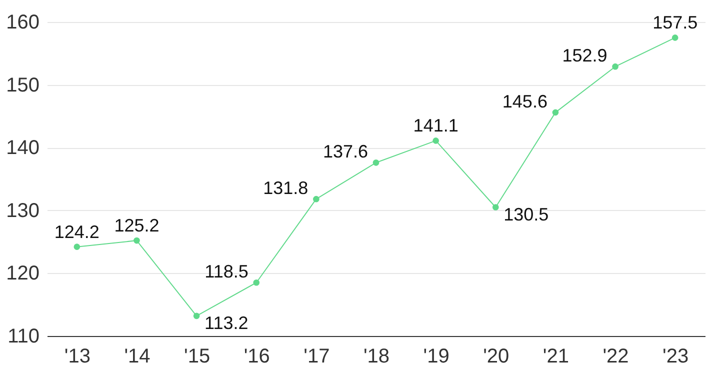 This screenshot has height=371, width=710. I want to click on data-label: 157.5, so click(675, 22).